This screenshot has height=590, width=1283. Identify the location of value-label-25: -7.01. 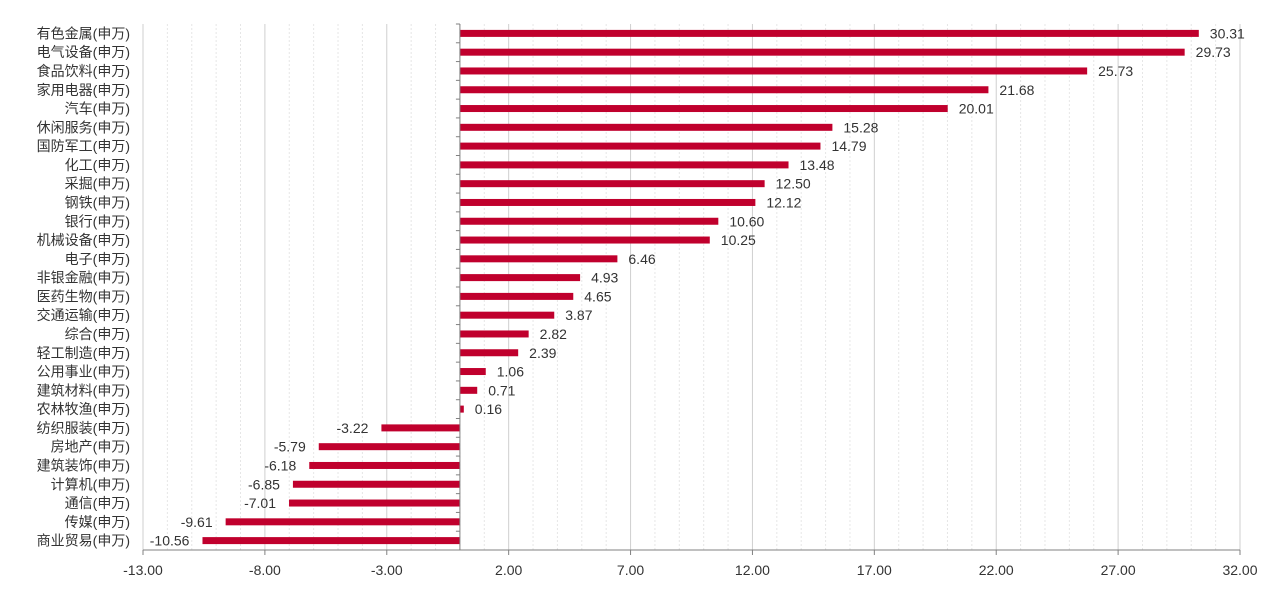
(260, 503).